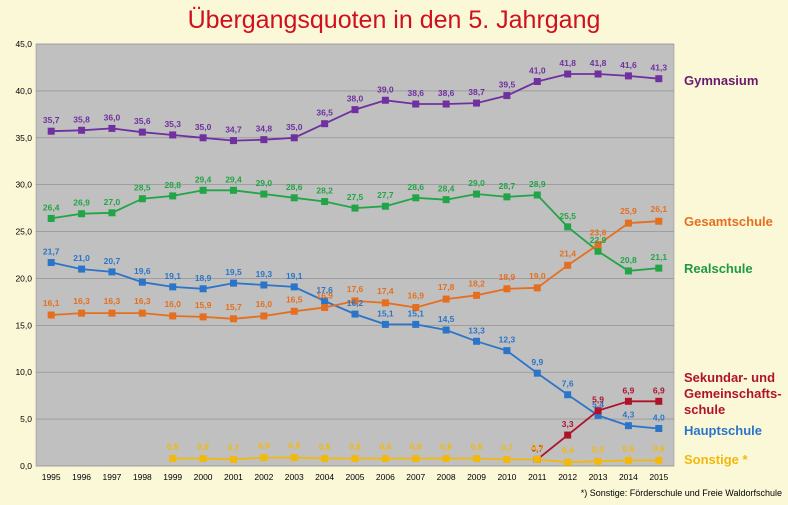 This screenshot has height=505, width=788. Describe the element at coordinates (598, 63) in the screenshot. I see `data-label-gymnasium: 41,8` at that location.